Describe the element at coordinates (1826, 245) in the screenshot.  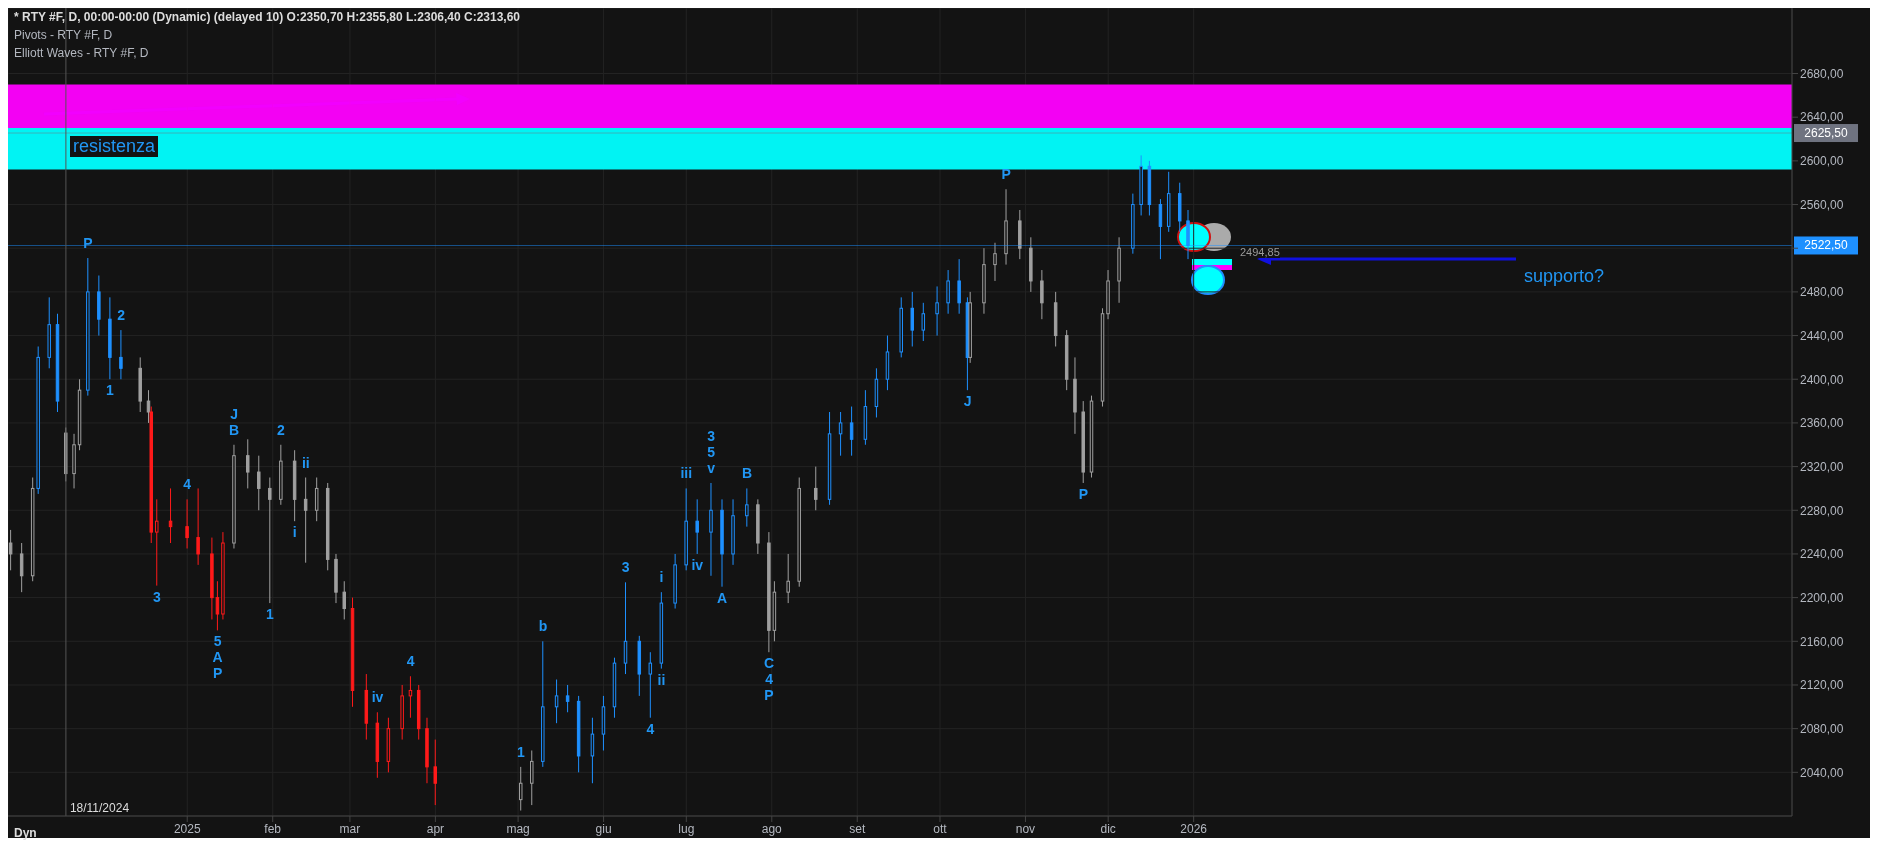
I see `ref-line-label: 2522,50` at that location.